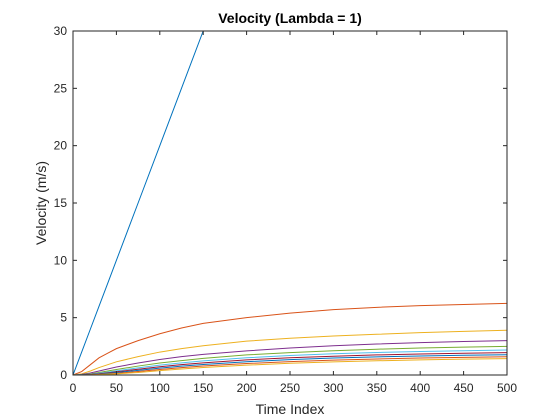 The width and height of the screenshot is (560, 420). What do you see at coordinates (61, 260) in the screenshot?
I see `y-tick-label: 10` at bounding box center [61, 260].